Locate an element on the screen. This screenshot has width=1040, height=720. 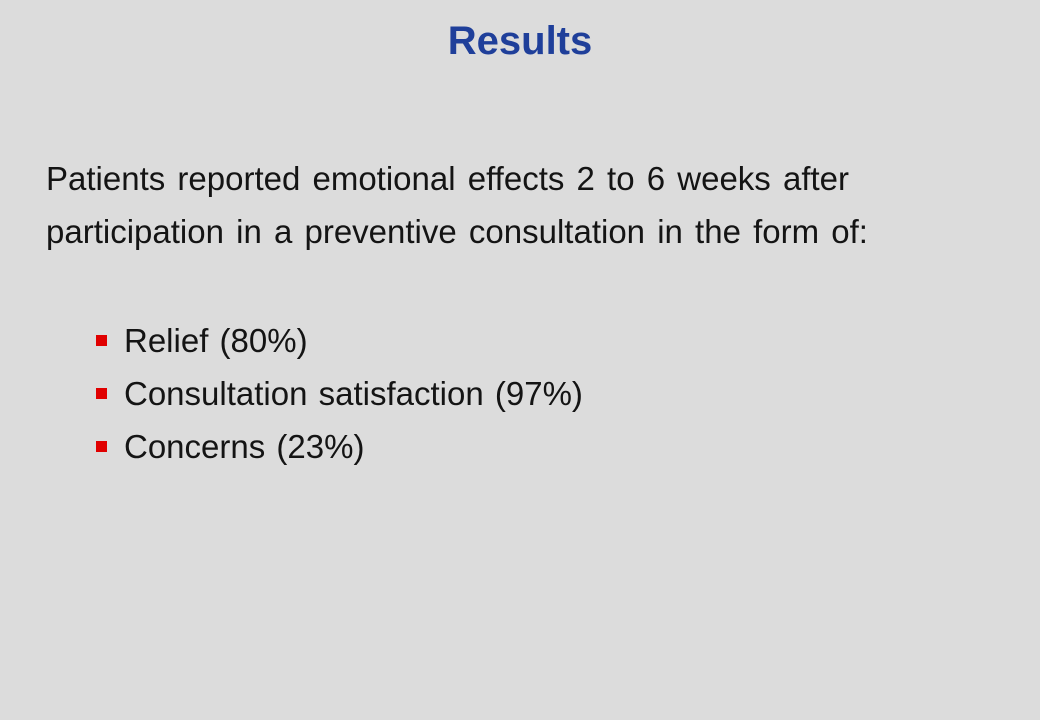
bullet-text: Consultation satisfaction (97%) is located at coordinates (353, 393).